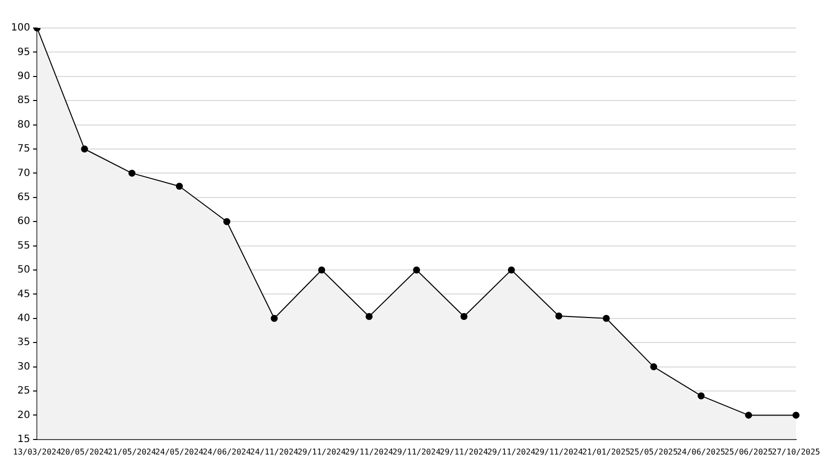 Image resolution: width=834 pixels, height=468 pixels. What do you see at coordinates (23, 391) in the screenshot?
I see `y-tick-label: 25` at bounding box center [23, 391].